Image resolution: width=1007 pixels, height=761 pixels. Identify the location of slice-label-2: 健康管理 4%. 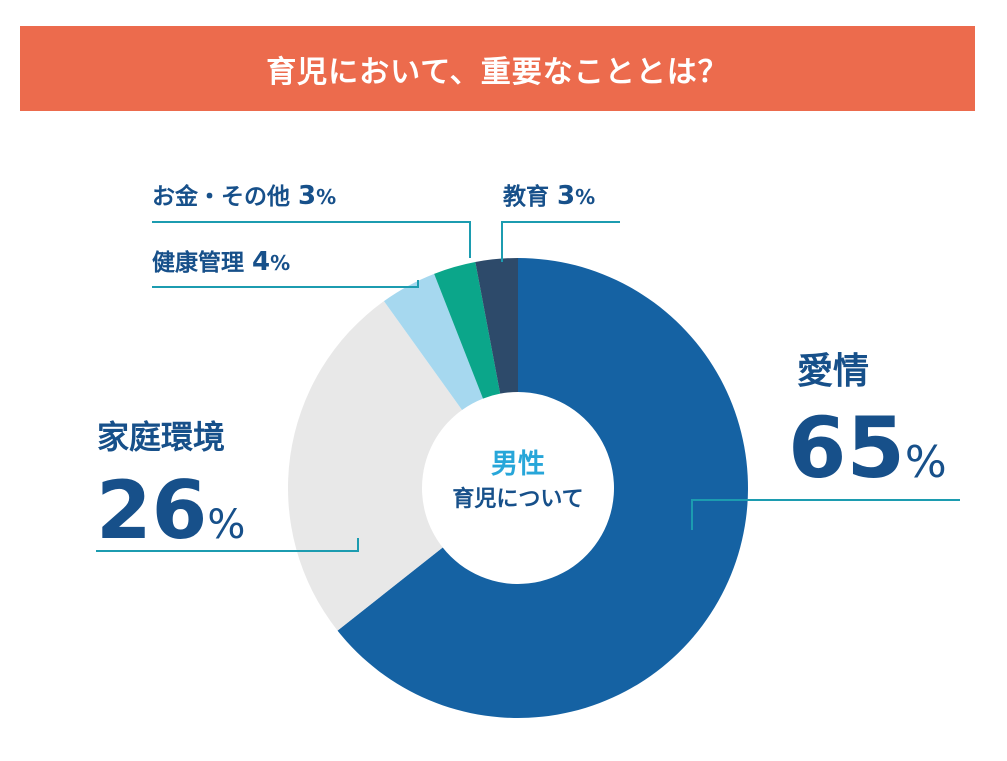
(221, 262).